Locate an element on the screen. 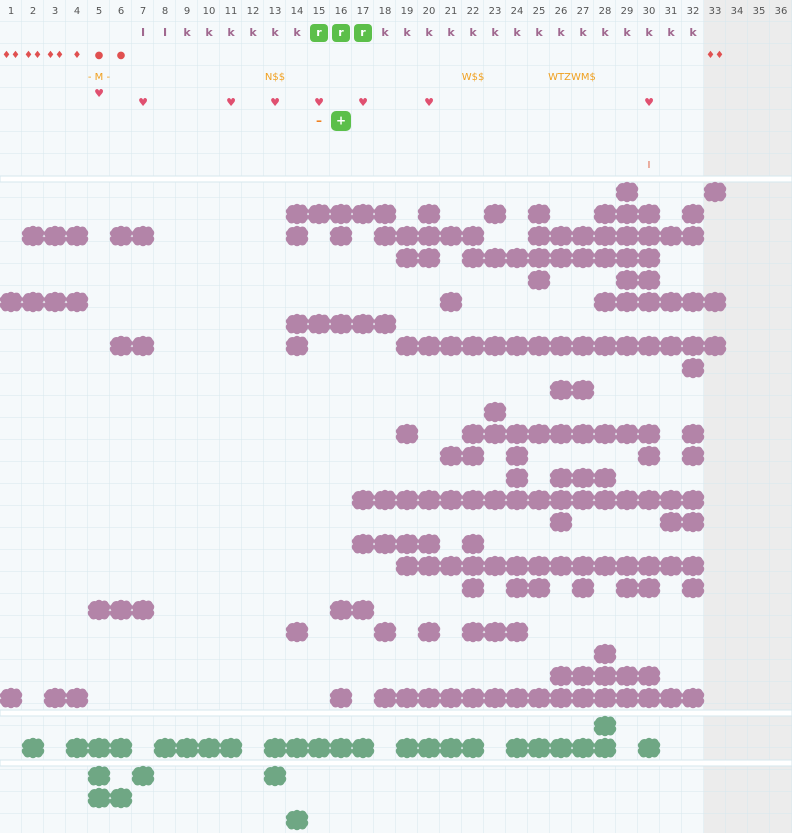  row-letter: r is located at coordinates (319, 32).